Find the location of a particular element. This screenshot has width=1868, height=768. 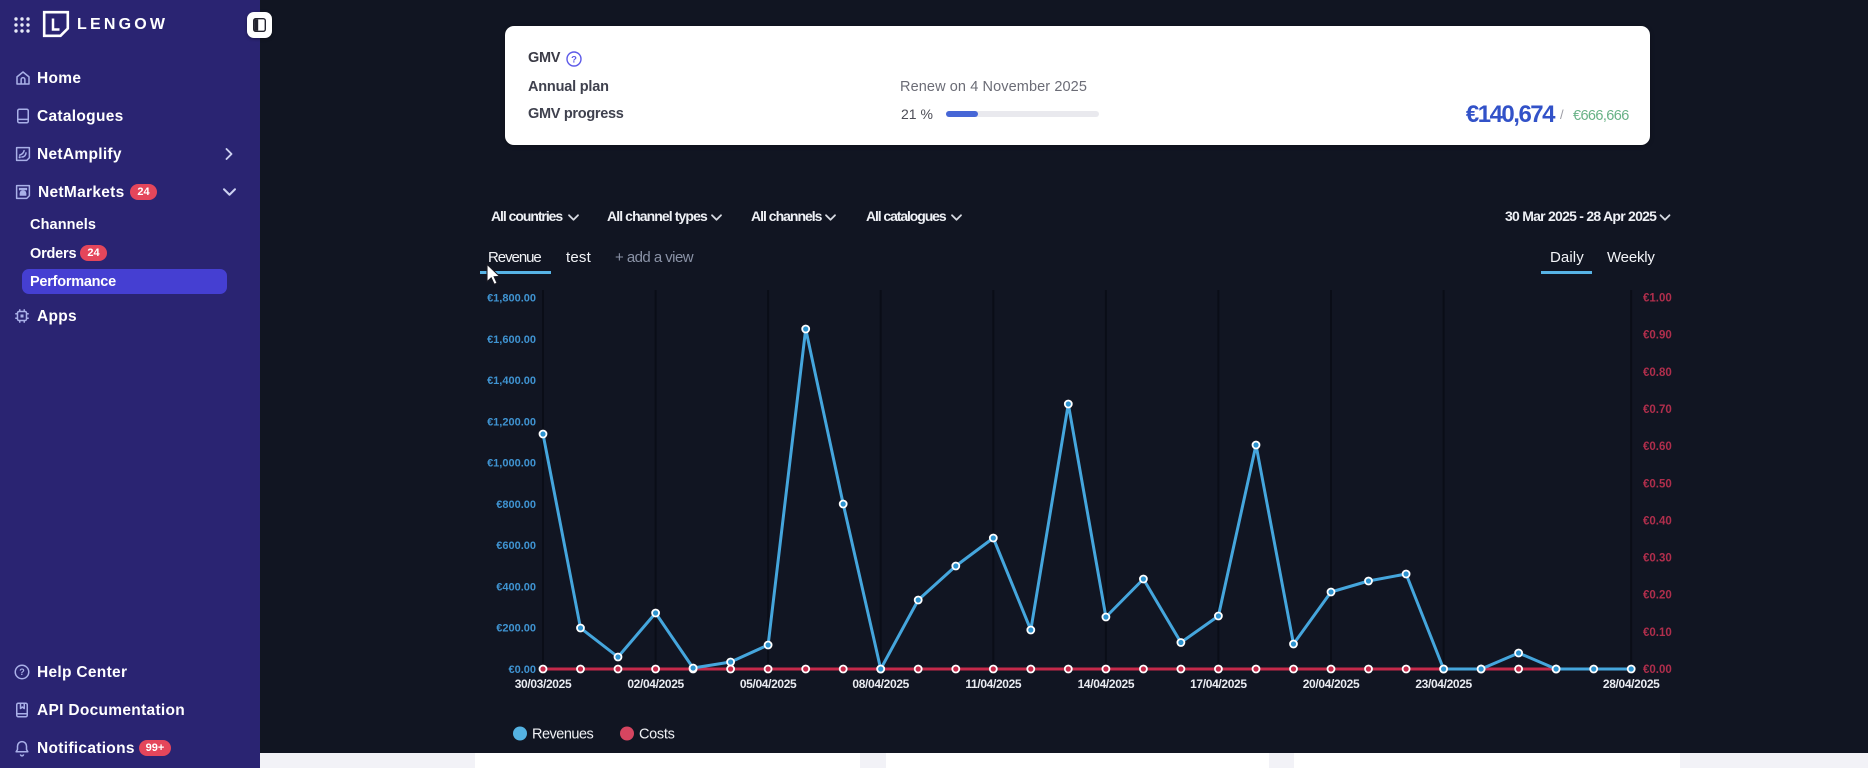

svg-text: 02/04/2025 is located at coordinates (655, 684).